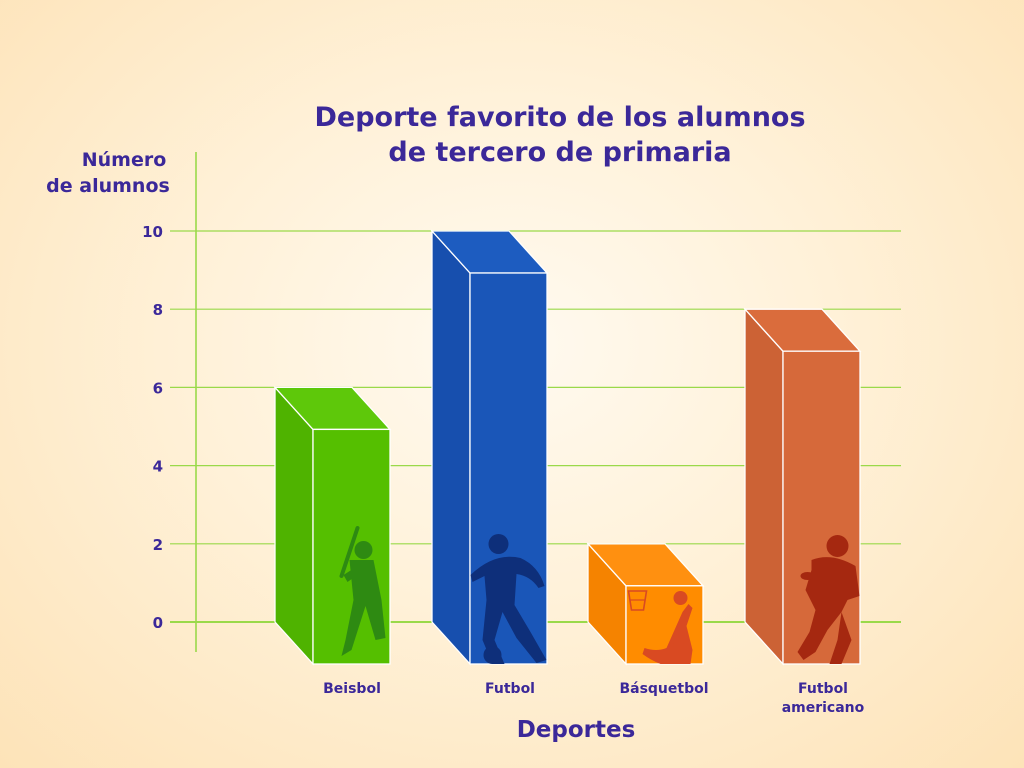 The image size is (1024, 768). I want to click on y-tick-label: 10, so click(152, 232).